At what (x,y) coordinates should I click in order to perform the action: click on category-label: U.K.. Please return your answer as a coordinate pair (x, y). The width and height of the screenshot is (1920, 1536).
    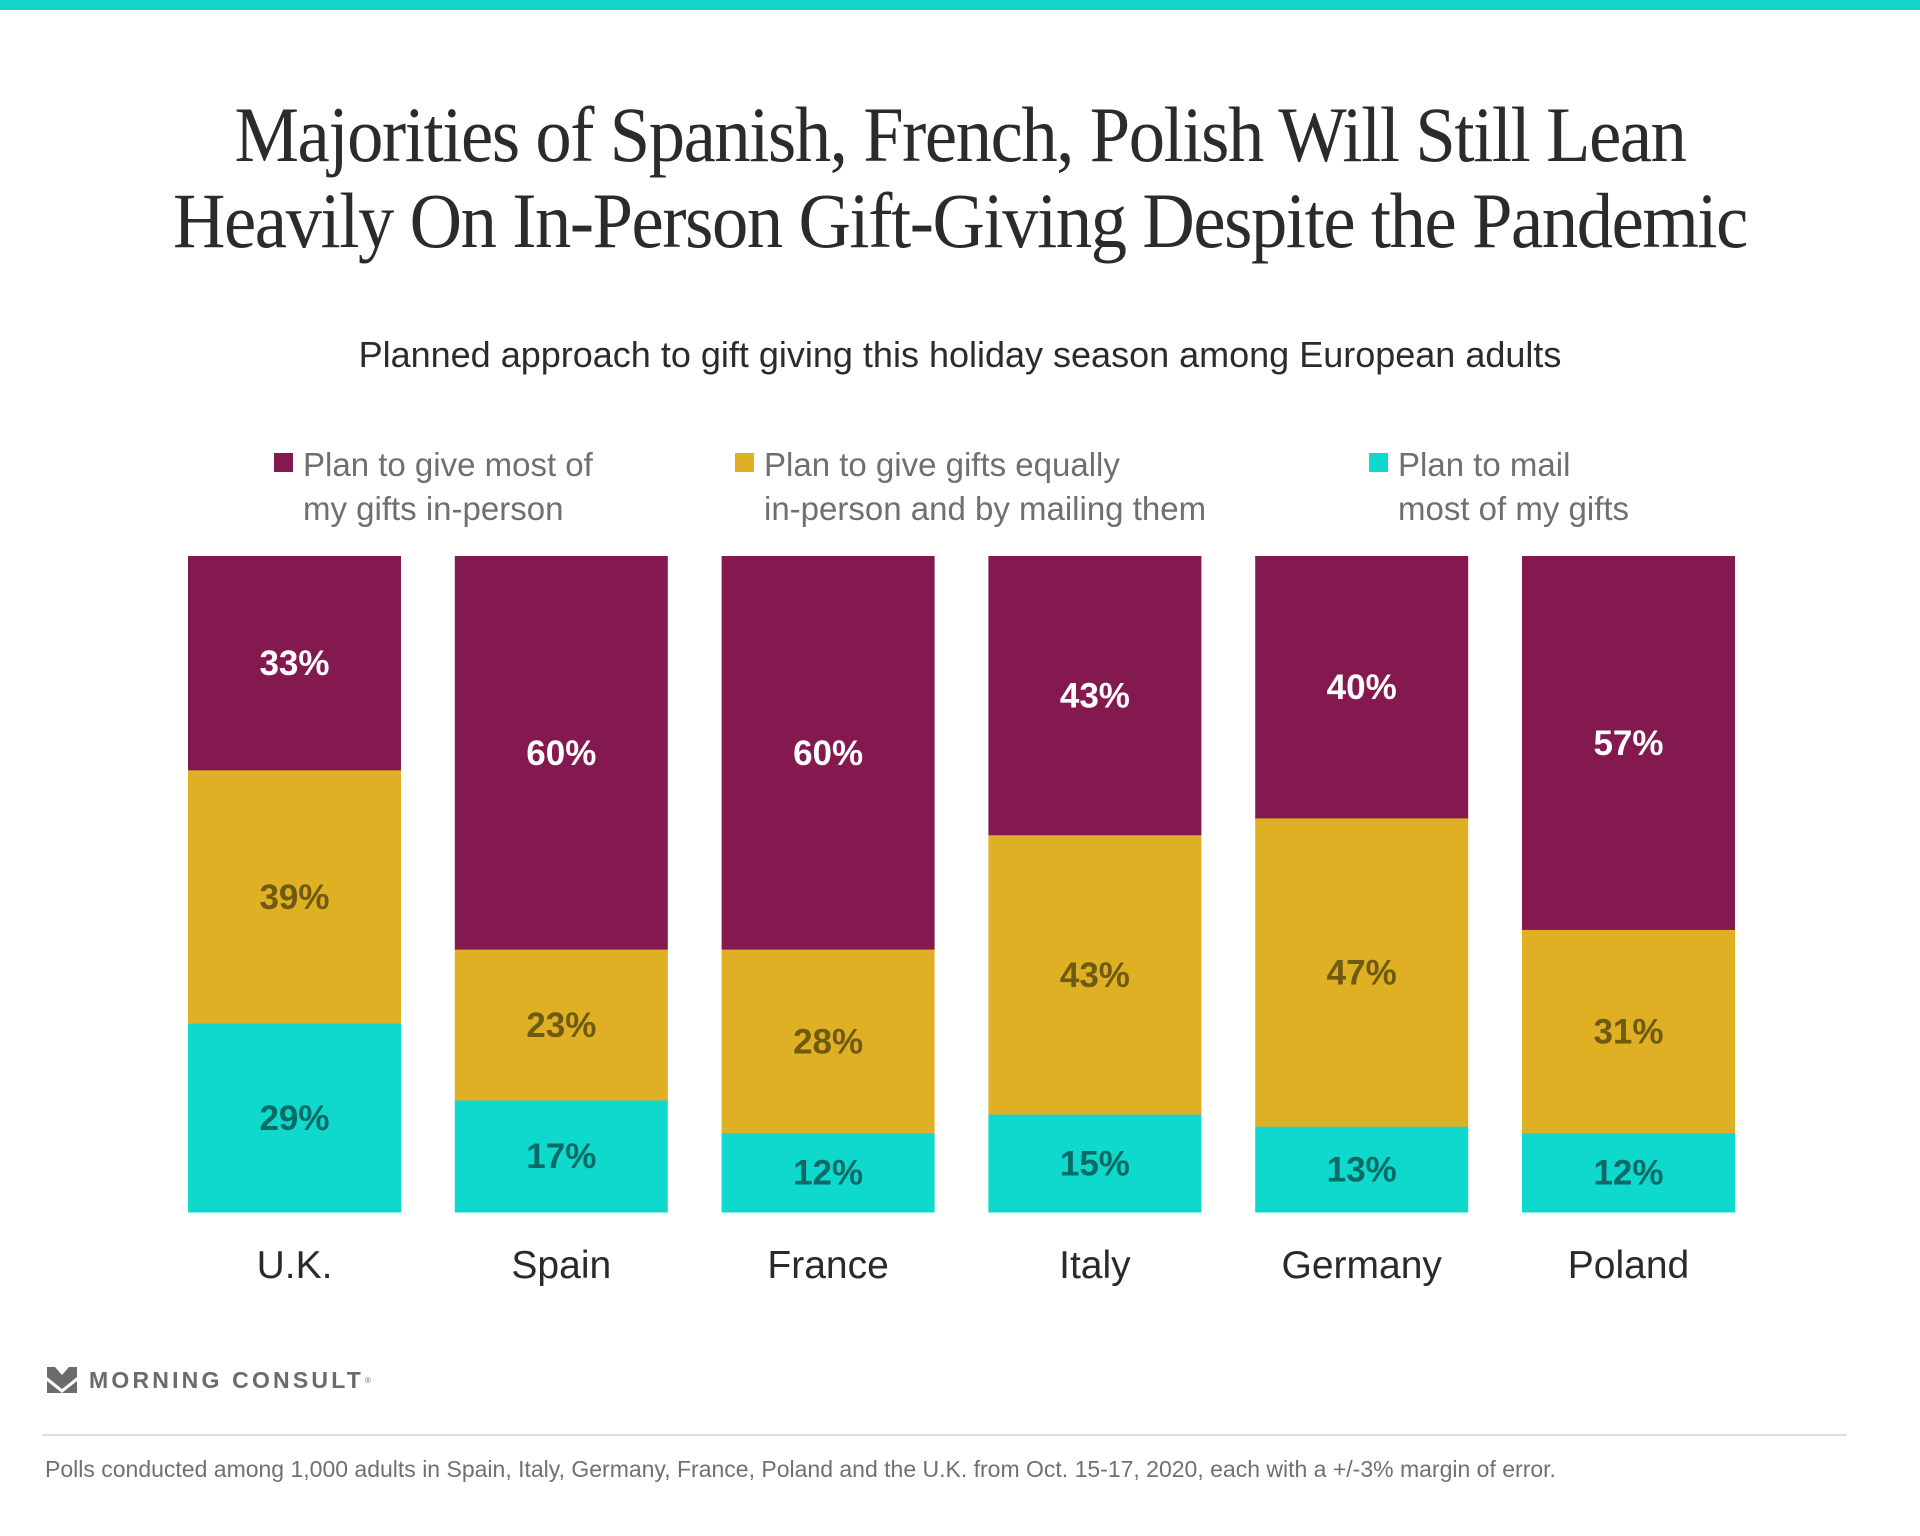
    Looking at the image, I should click on (295, 1265).